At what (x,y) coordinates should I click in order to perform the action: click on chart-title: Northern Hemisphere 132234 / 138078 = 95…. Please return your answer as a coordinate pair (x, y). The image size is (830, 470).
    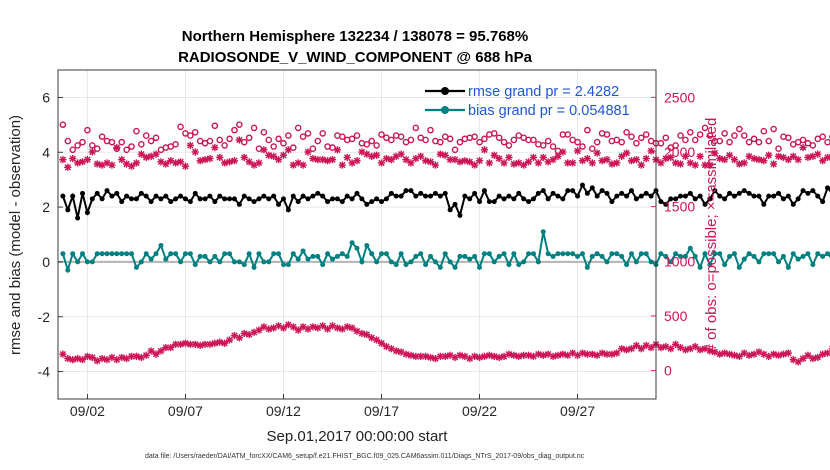
    Looking at the image, I should click on (355, 36).